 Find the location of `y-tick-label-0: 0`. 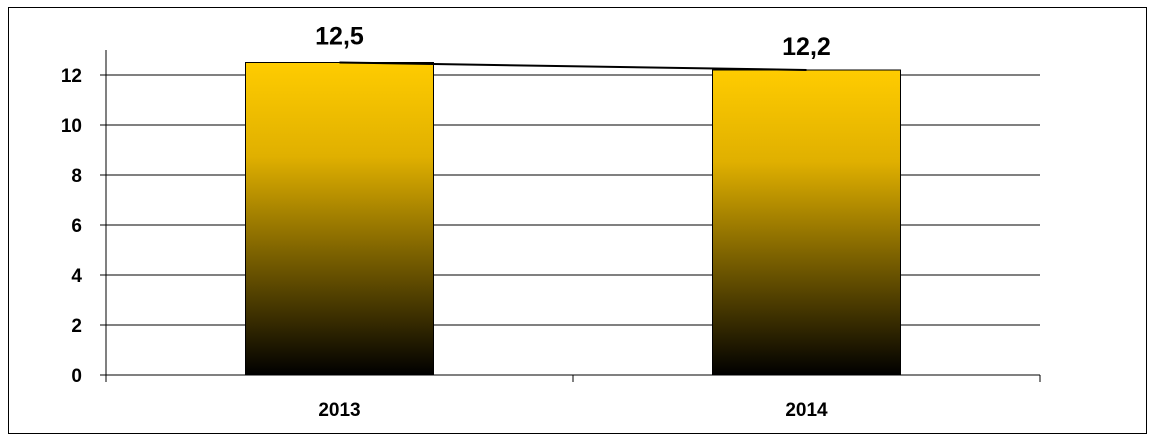

y-tick-label-0: 0 is located at coordinates (76, 376).